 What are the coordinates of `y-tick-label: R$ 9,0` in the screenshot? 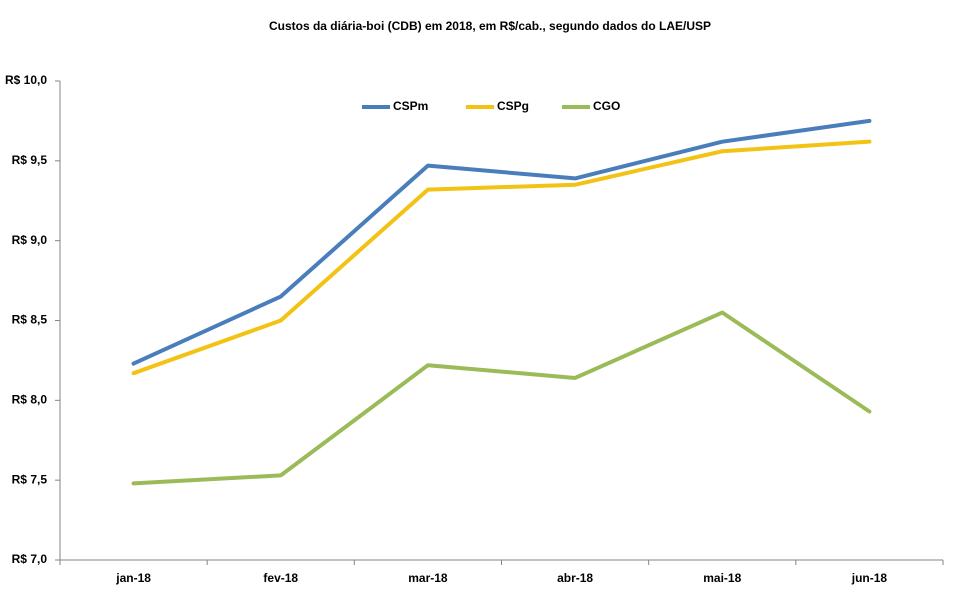 It's located at (30, 240).